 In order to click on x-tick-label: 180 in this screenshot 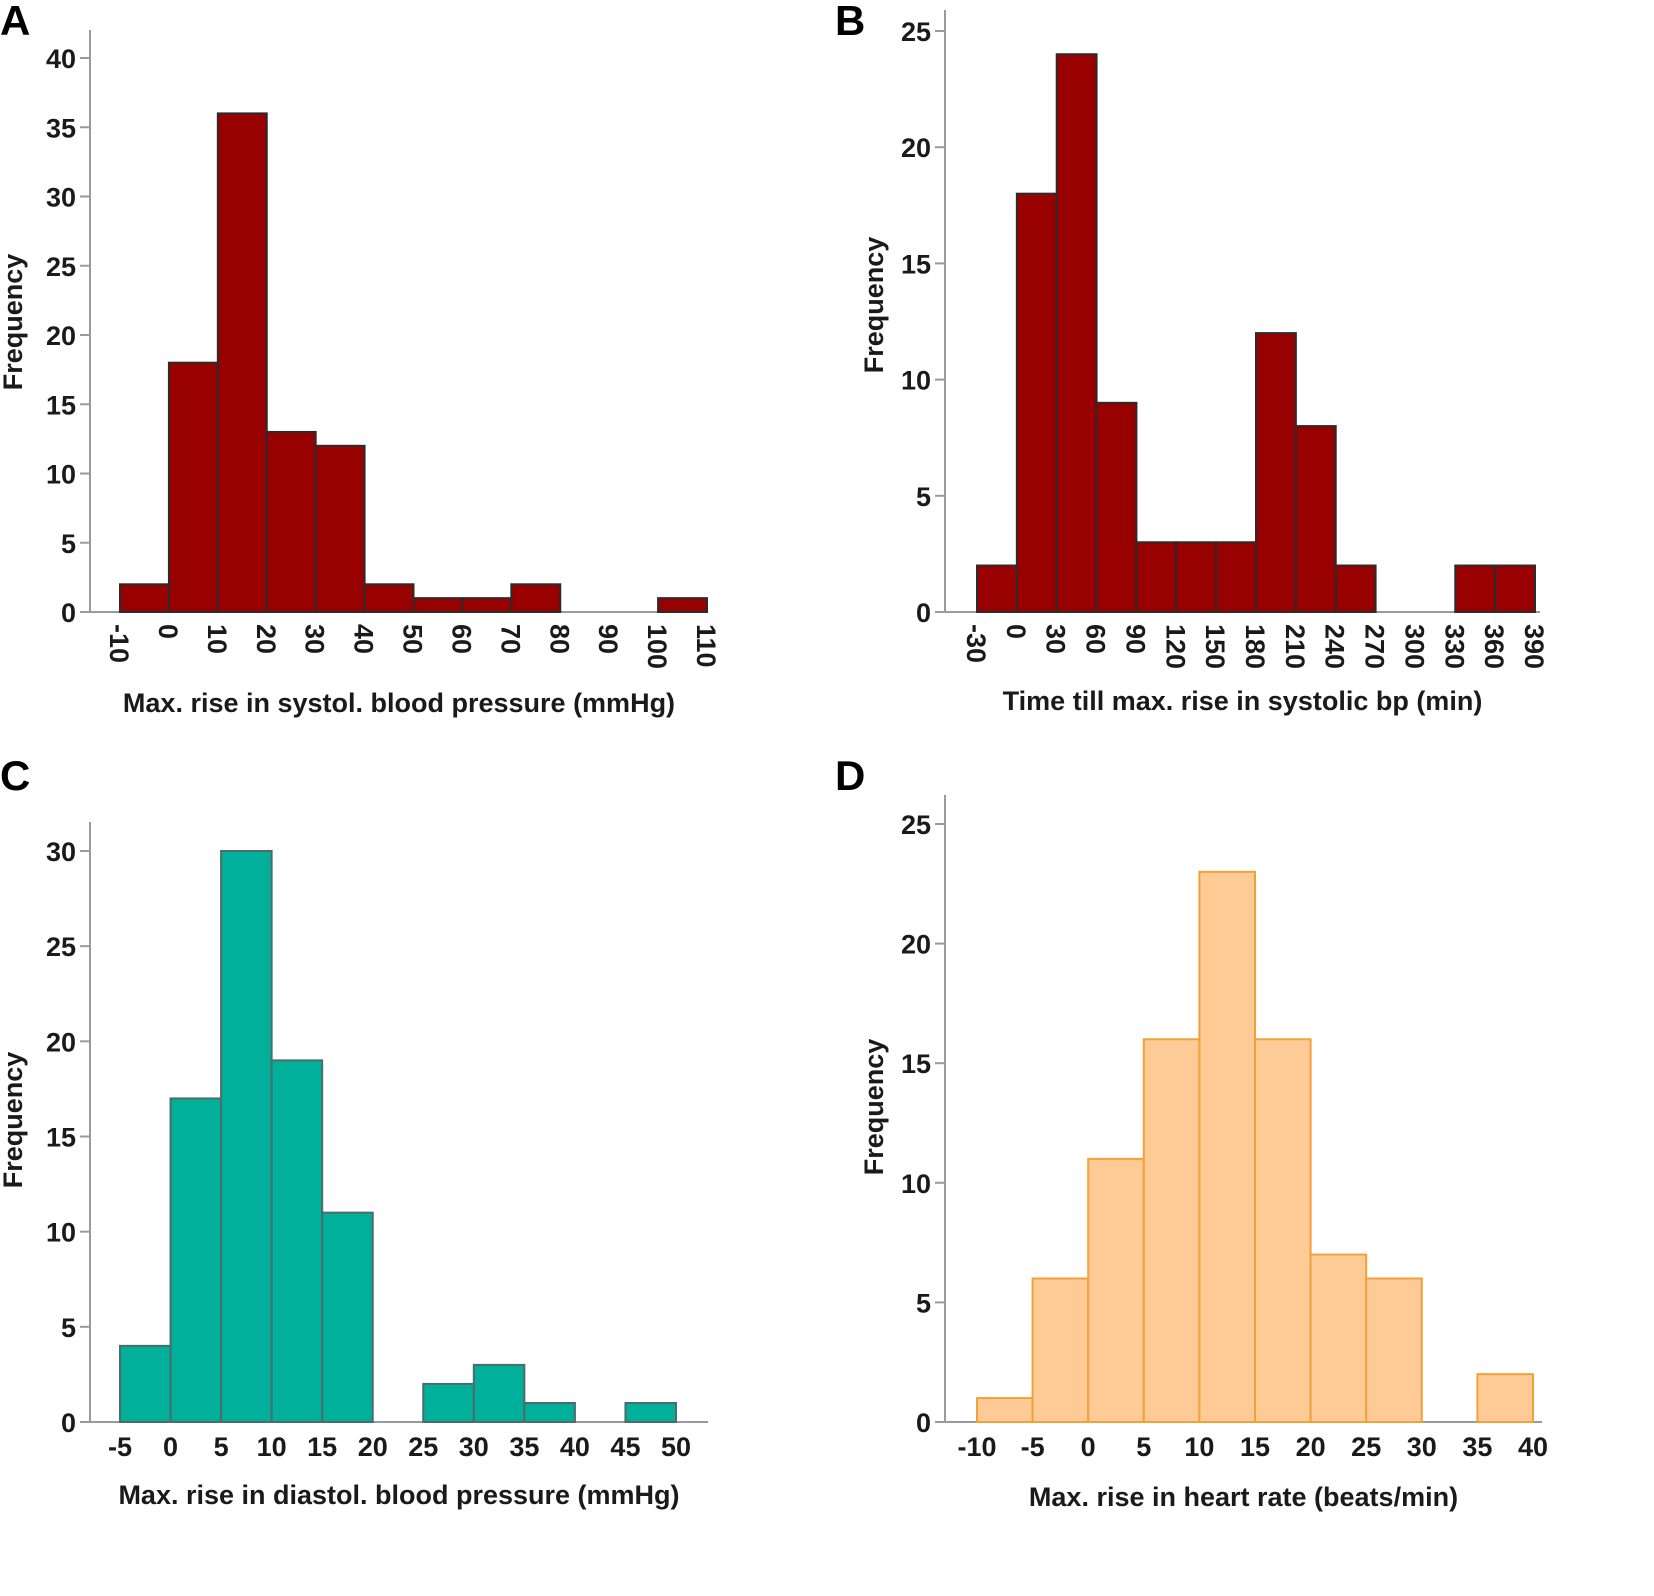, I will do `click(1255, 646)`.